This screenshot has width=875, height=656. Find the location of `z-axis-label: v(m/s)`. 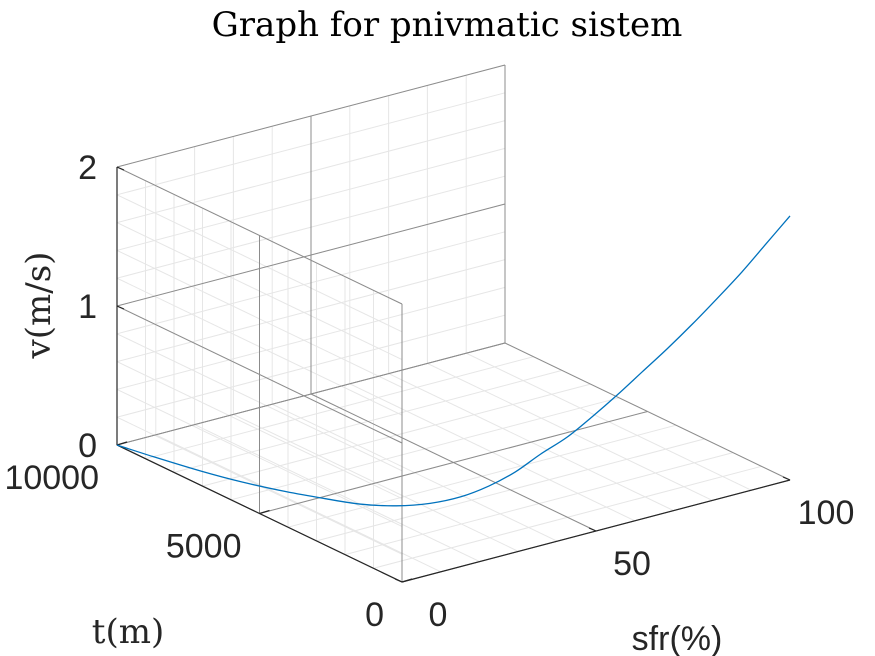

z-axis-label: v(m/s) is located at coordinates (39, 306).